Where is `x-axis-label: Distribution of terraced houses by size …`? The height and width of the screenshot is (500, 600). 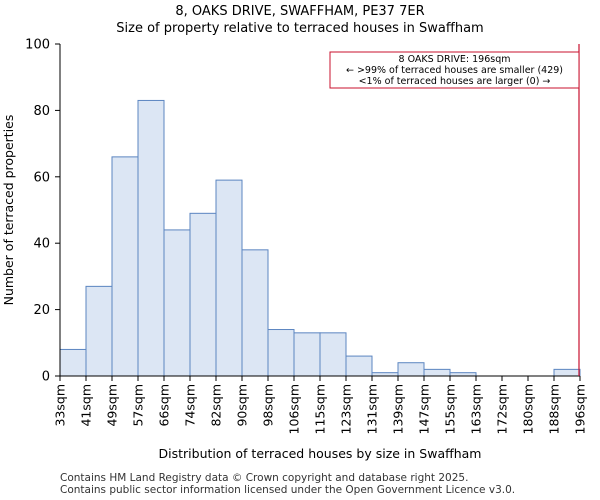
x-axis-label: Distribution of terraced houses by size … is located at coordinates (320, 453).